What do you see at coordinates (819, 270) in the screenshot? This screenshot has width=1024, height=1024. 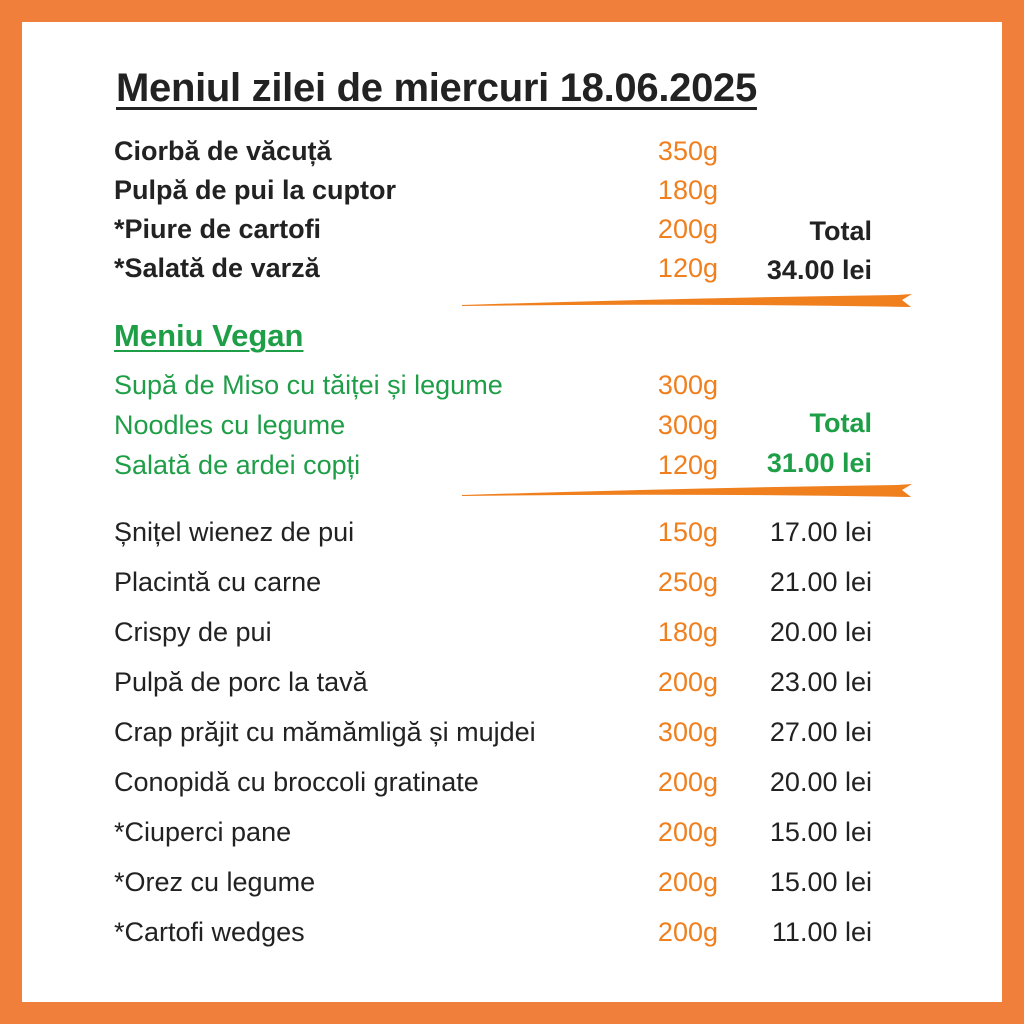 I see `menu-total-price: 34.00 lei` at bounding box center [819, 270].